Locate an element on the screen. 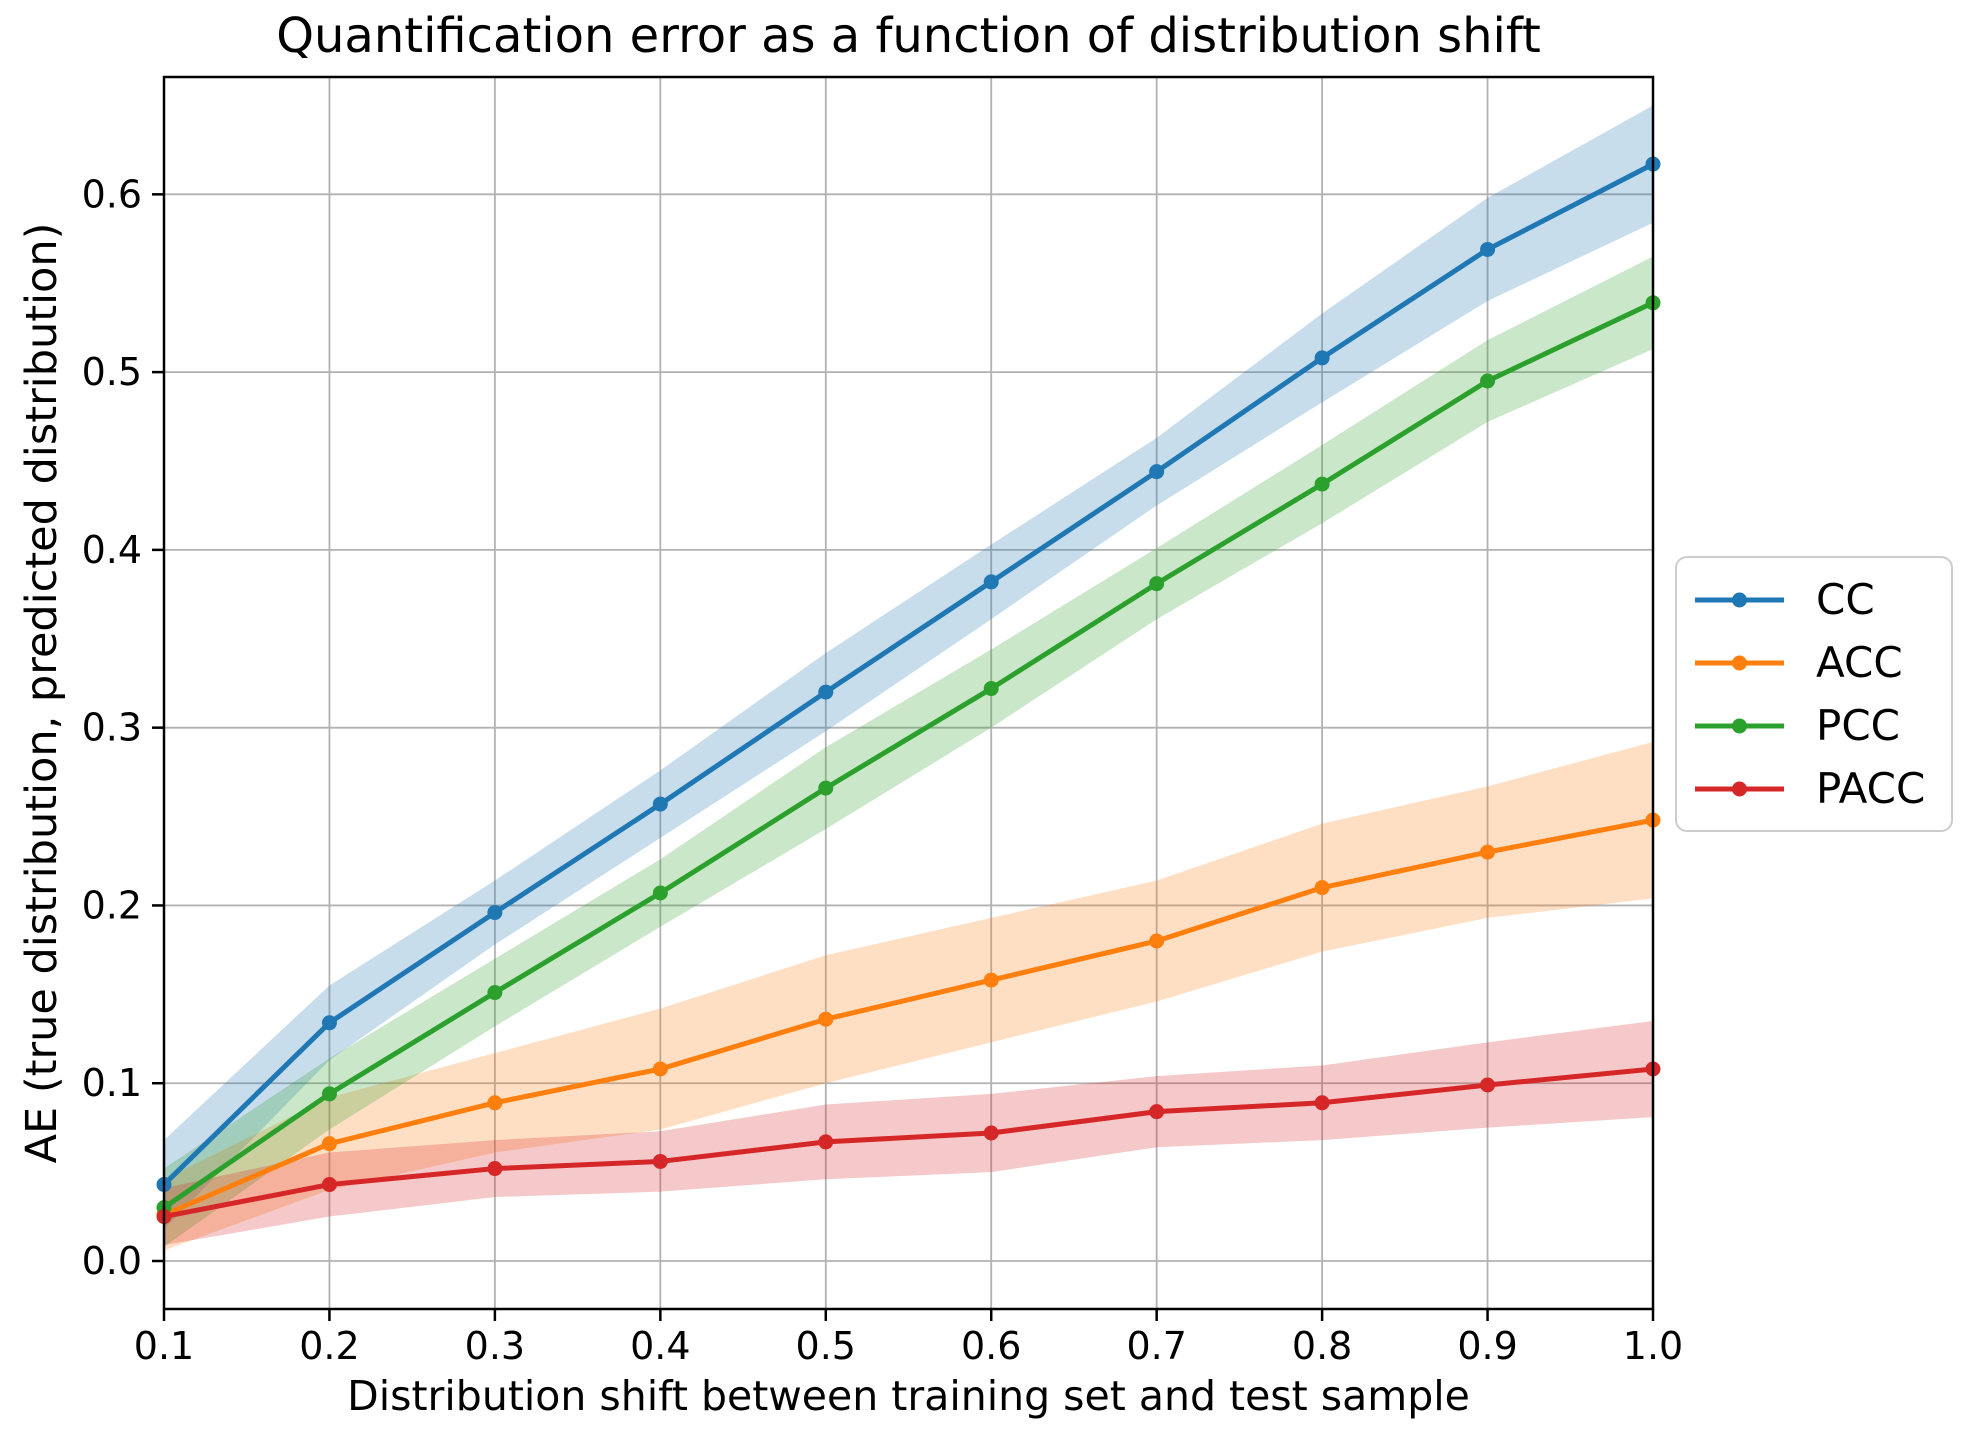  y-tick-label: 0.0 is located at coordinates (112, 1261).